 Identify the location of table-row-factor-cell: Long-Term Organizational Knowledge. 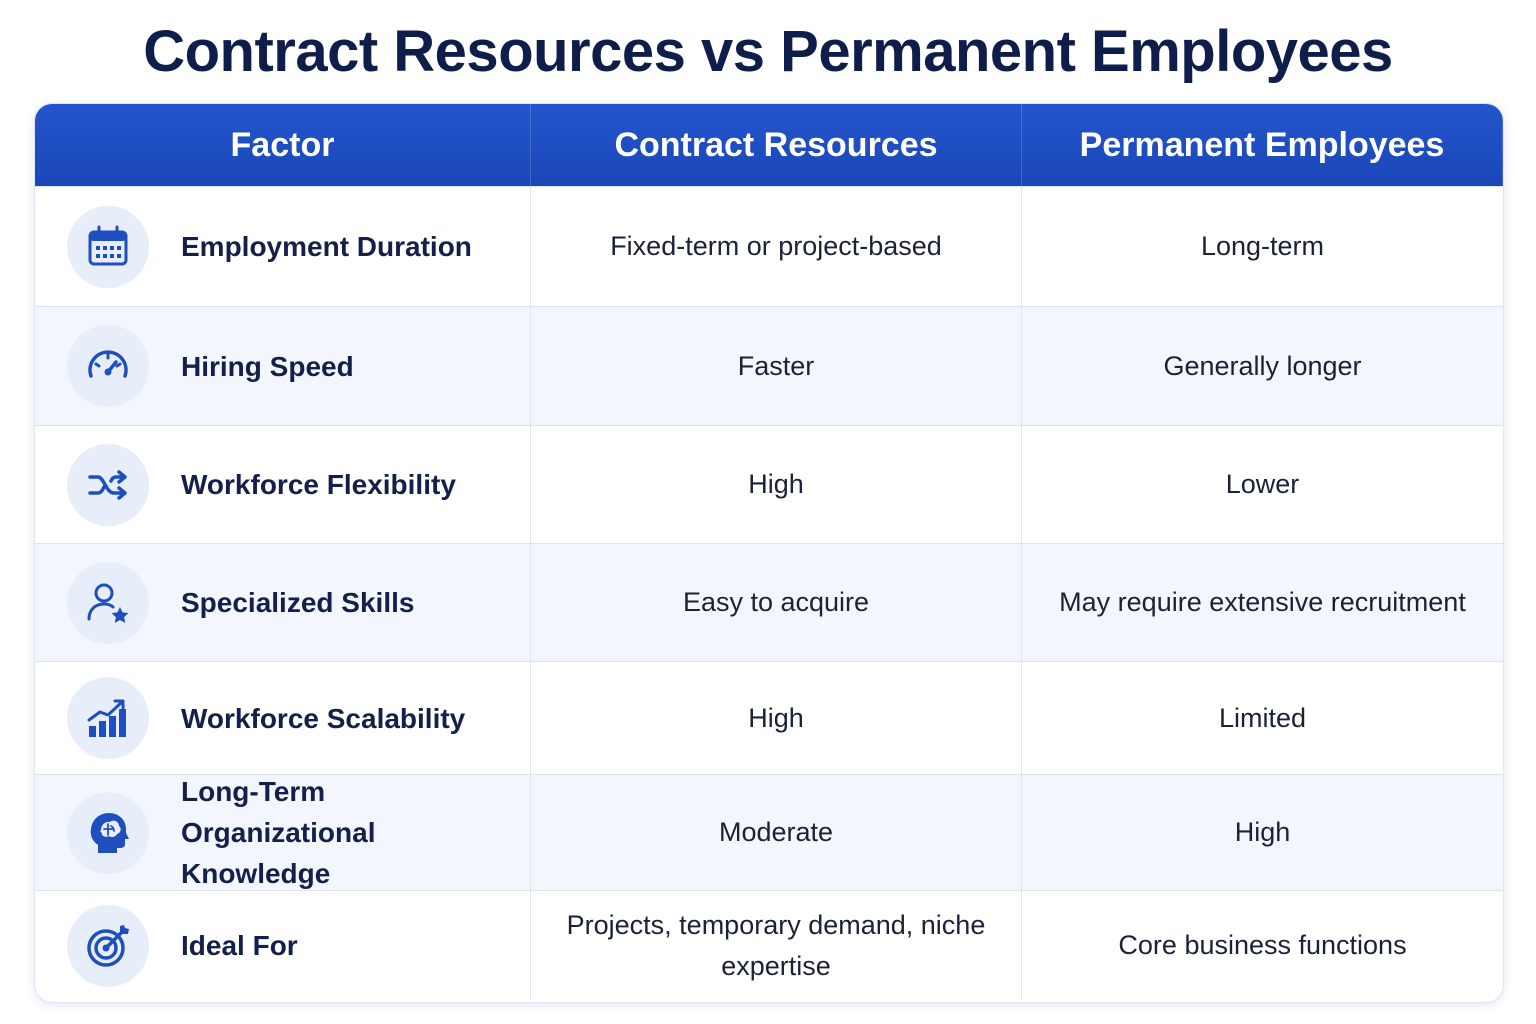
(283, 832).